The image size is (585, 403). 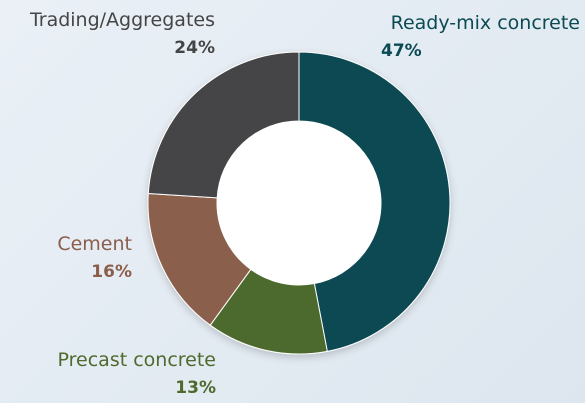 I want to click on slice-label-precast-name: Precast concrete, so click(x=137, y=360).